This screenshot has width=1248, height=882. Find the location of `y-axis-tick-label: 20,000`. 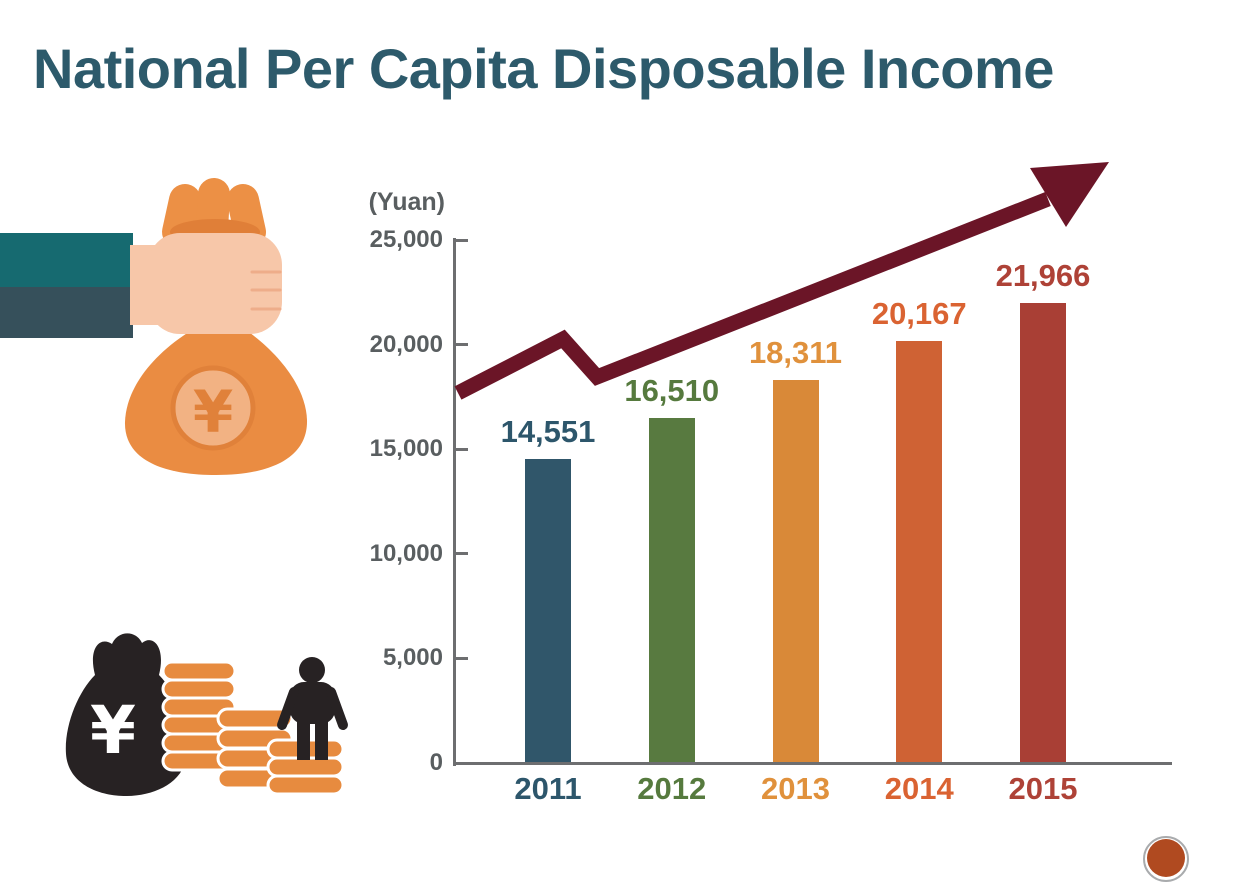

y-axis-tick-label: 20,000 is located at coordinates (406, 344).